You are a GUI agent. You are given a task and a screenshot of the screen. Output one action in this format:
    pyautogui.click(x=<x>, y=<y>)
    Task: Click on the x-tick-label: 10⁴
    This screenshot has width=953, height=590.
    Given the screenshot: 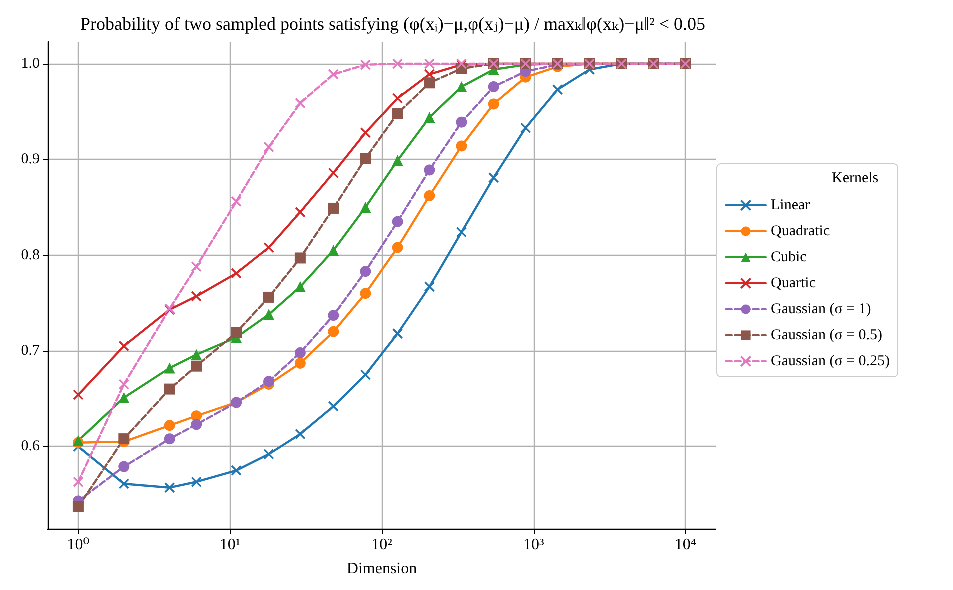 What is the action you would take?
    pyautogui.click(x=685, y=545)
    